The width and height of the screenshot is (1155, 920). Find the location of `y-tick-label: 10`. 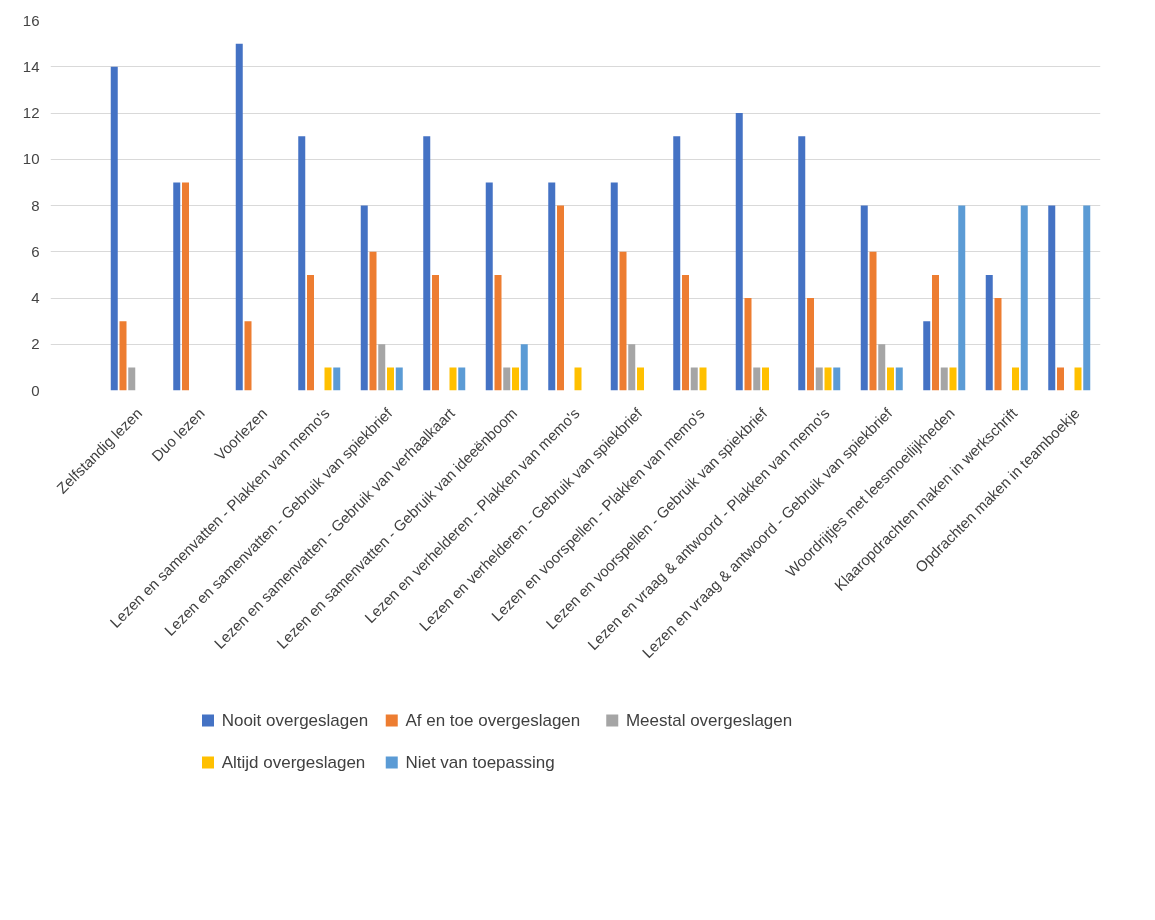

y-tick-label: 10 is located at coordinates (31, 159).